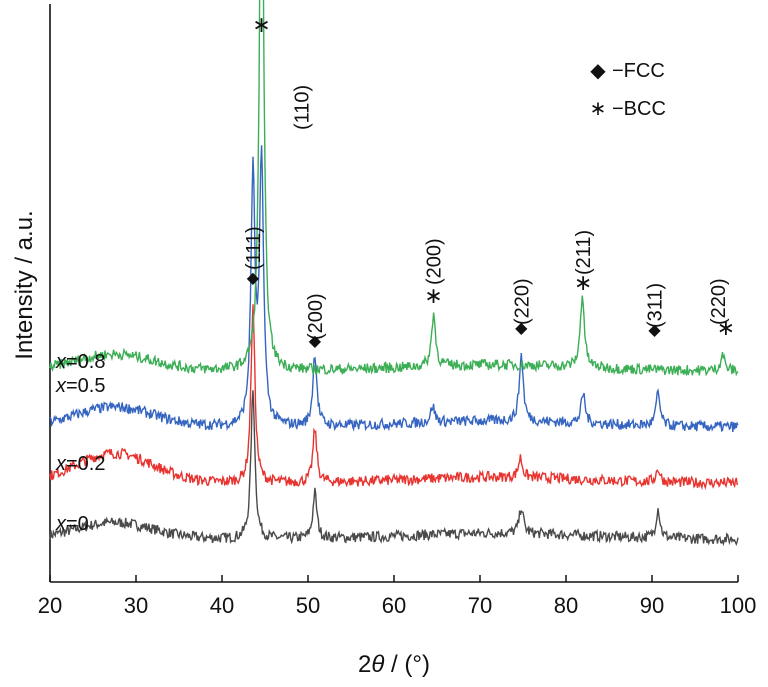  I want to click on peak-marker-7: ∗, so click(726, 327).